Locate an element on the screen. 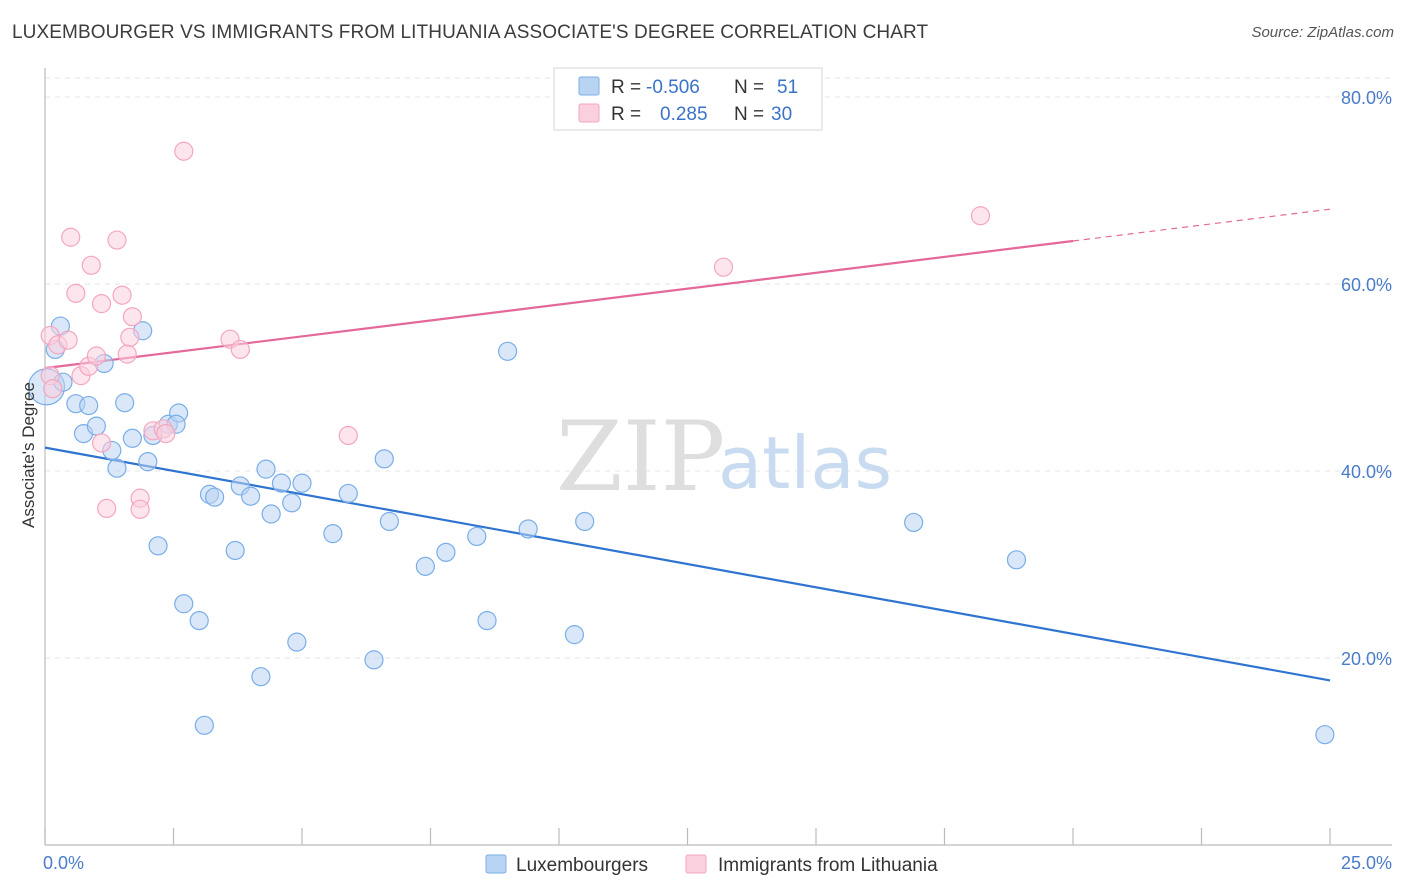  bottom-legend-swatch-luxembourgers is located at coordinates (496, 864).